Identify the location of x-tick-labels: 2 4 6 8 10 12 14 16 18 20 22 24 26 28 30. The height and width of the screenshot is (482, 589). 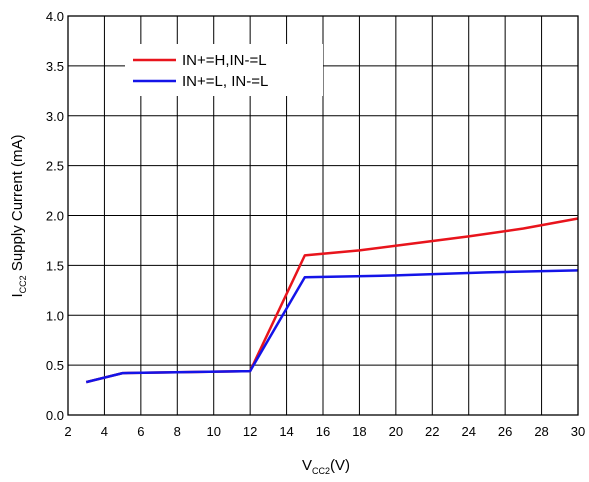
(324, 431).